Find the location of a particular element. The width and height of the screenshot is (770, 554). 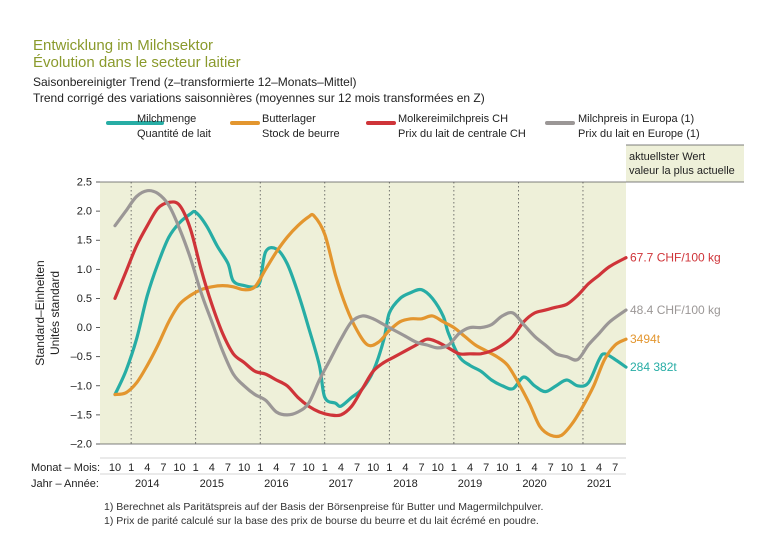

end-label-eu-milk-price: 48.4 CHF/100 kg is located at coordinates (675, 310).